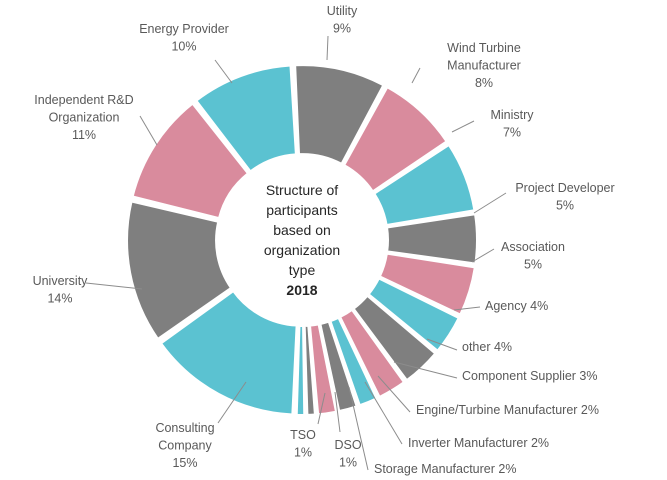 Image resolution: width=667 pixels, height=480 pixels. What do you see at coordinates (303, 444) in the screenshot?
I see `slice-label: TSO 1%` at bounding box center [303, 444].